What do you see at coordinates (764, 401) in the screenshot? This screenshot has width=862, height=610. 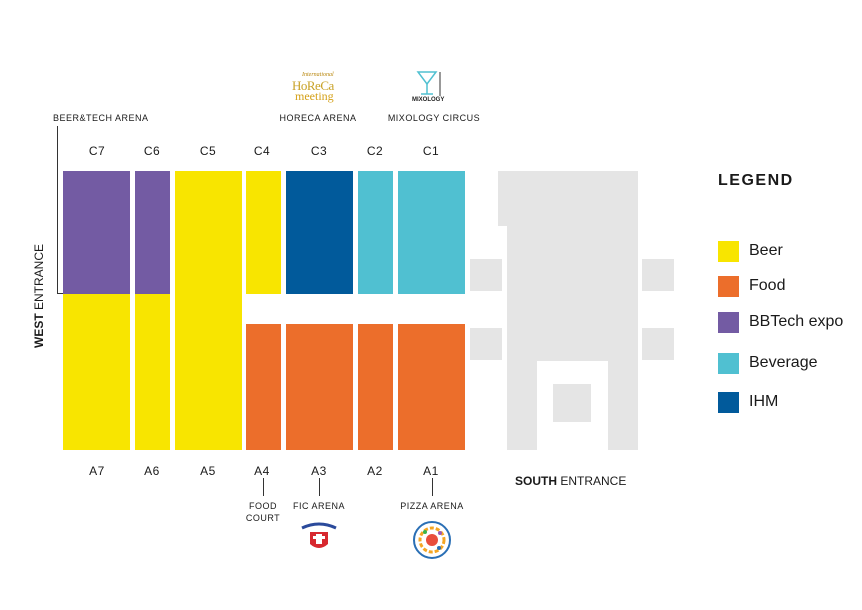 I see `legend-label-ihm: IHM` at bounding box center [764, 401].